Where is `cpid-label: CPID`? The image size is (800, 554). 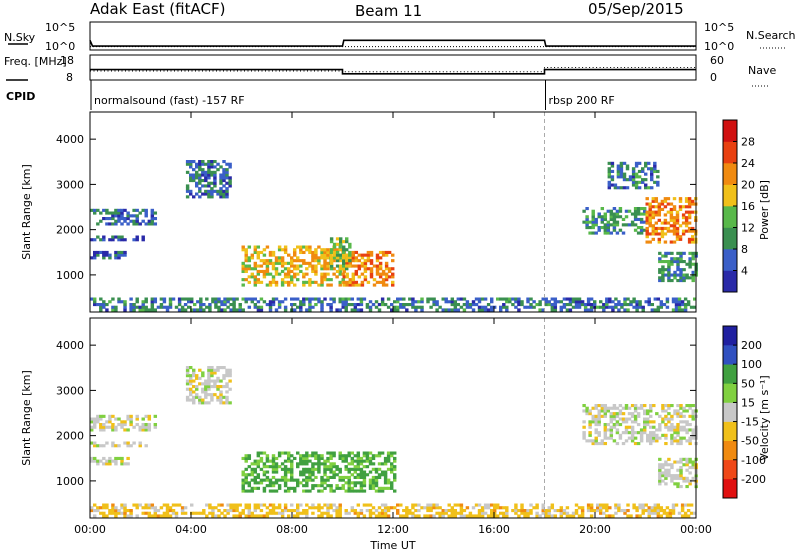 cpid-label: CPID is located at coordinates (20, 96).